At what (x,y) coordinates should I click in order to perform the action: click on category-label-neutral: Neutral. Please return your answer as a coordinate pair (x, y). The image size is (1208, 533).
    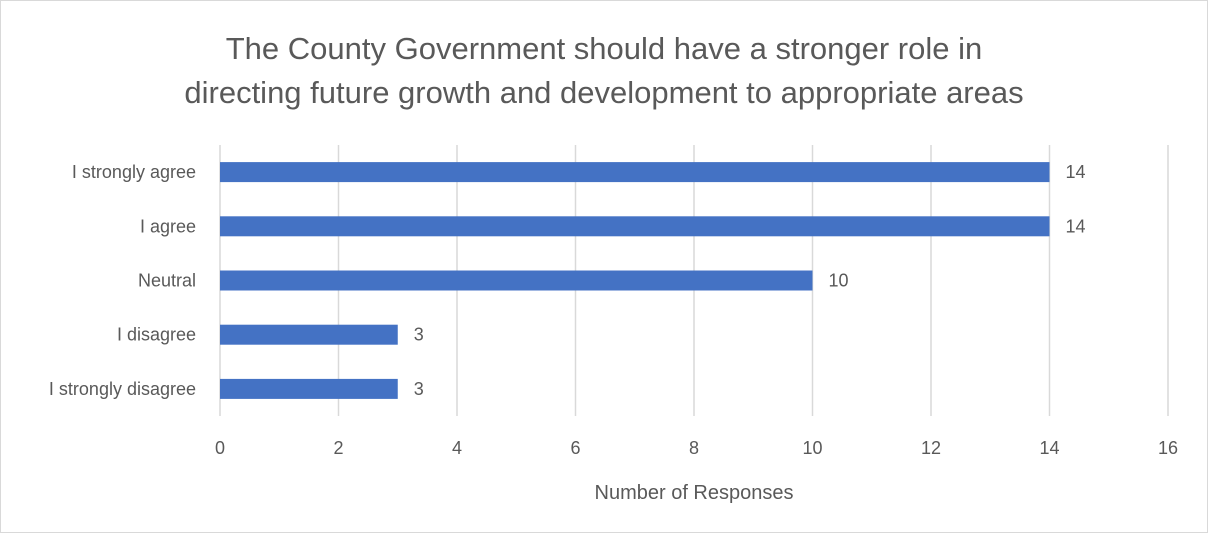
    Looking at the image, I should click on (167, 281).